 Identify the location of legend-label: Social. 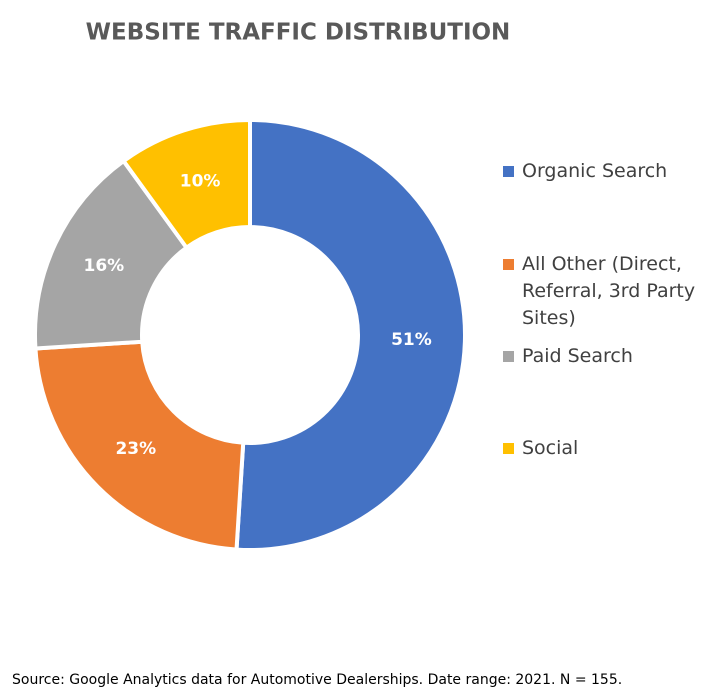
(550, 448).